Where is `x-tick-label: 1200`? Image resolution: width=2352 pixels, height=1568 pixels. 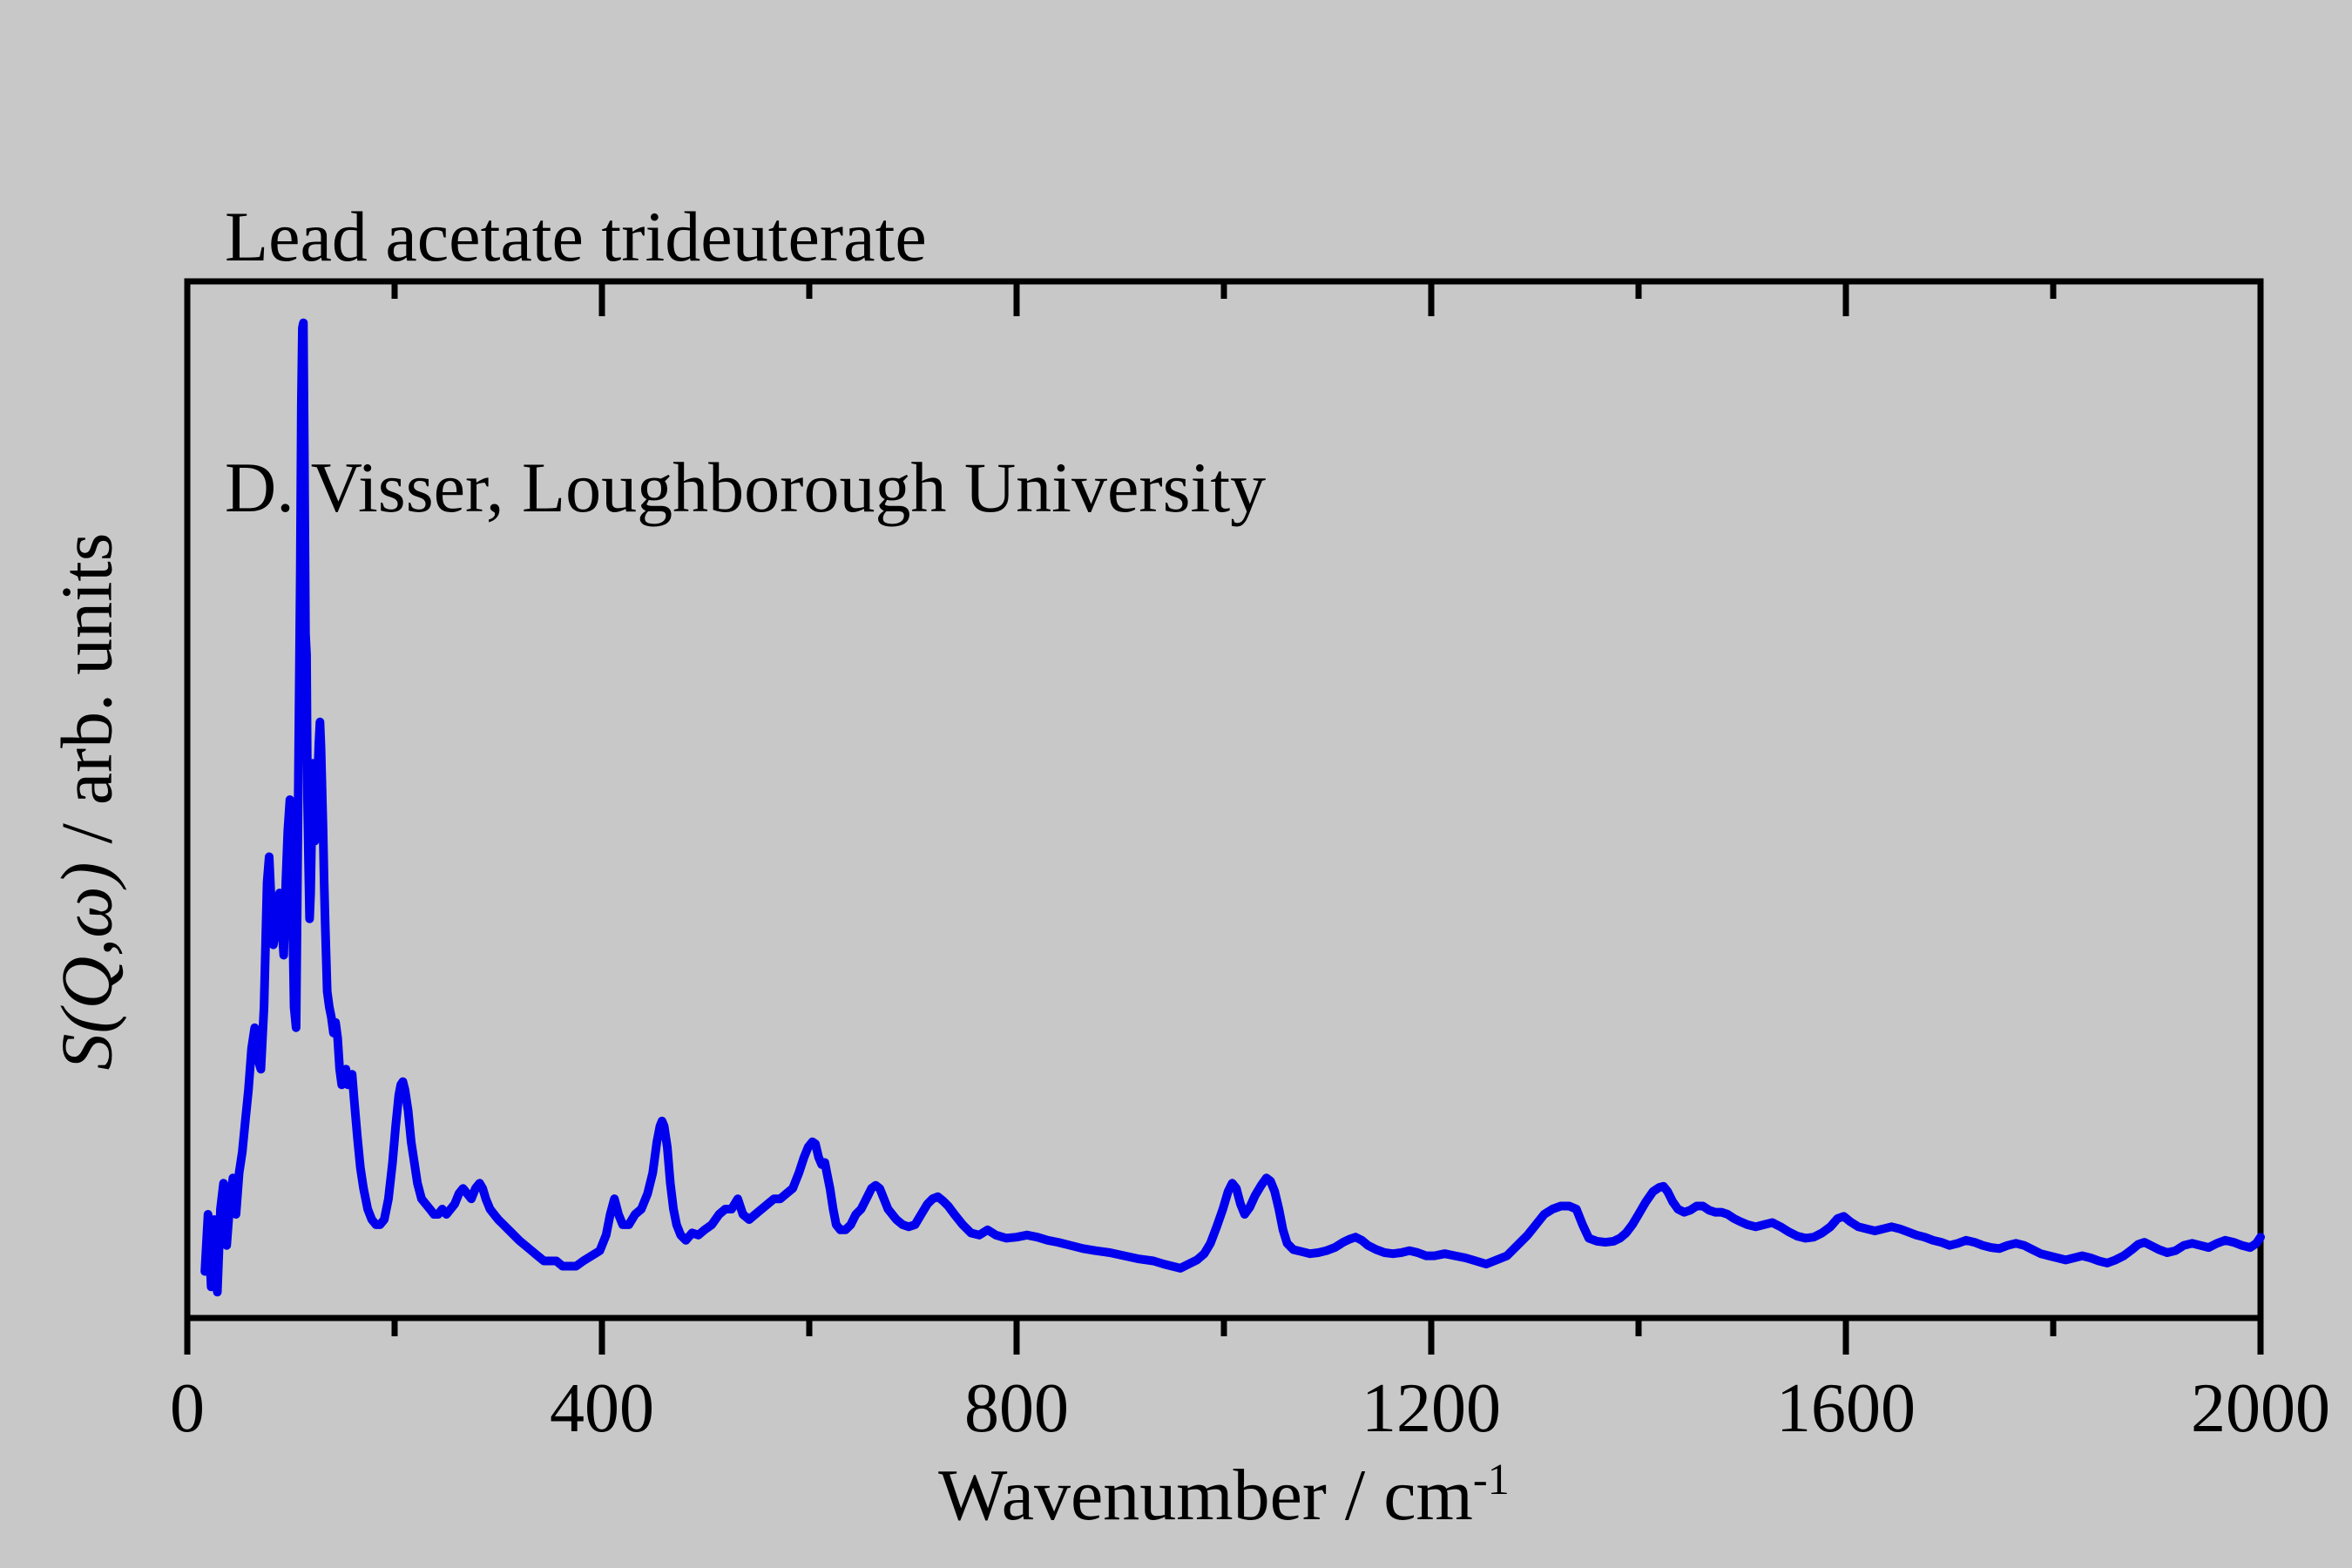 x-tick-label: 1200 is located at coordinates (1431, 1408).